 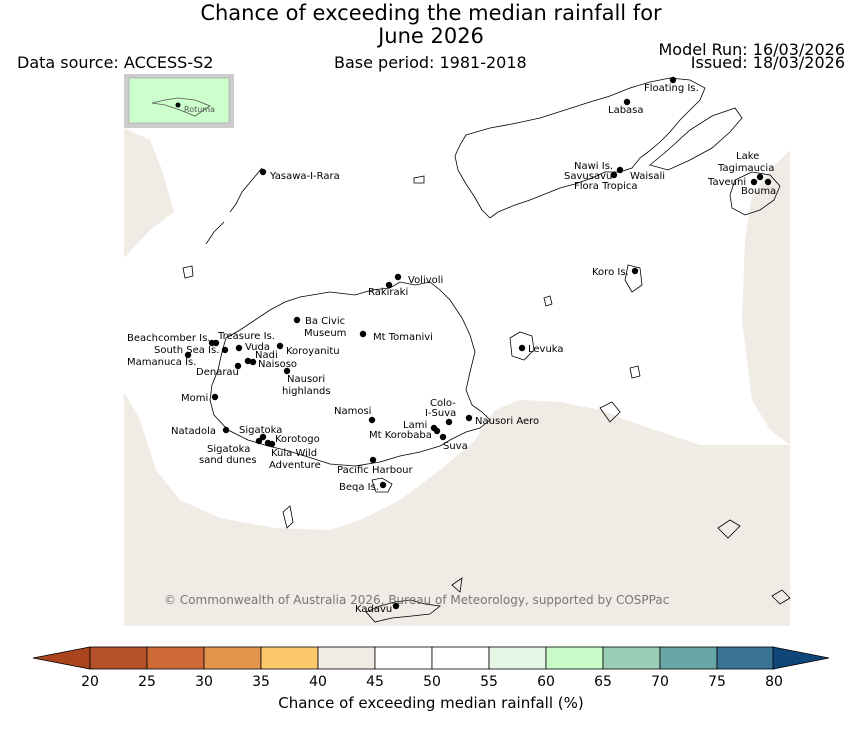 I want to click on colorbar-tick-label: 30, so click(x=204, y=682).